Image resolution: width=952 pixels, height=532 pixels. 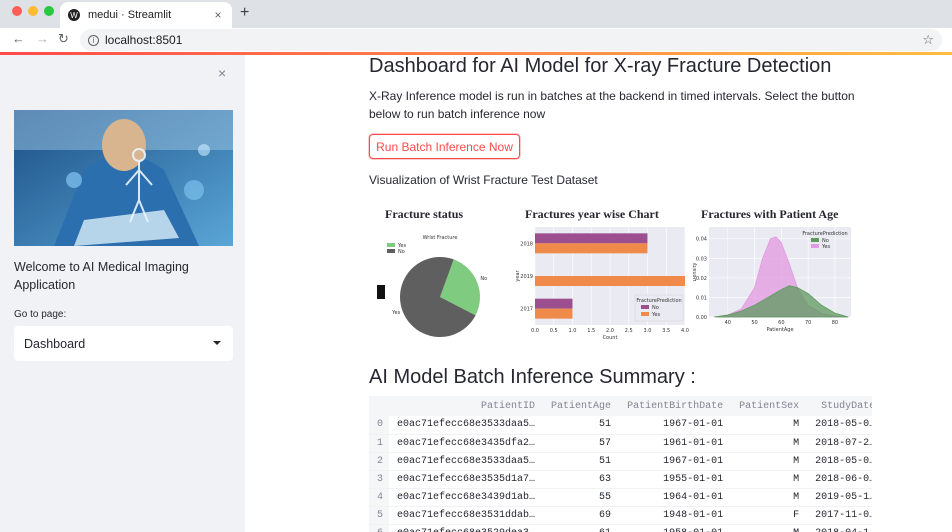 What do you see at coordinates (63, 38) in the screenshot?
I see `reload-icon: ↻` at bounding box center [63, 38].